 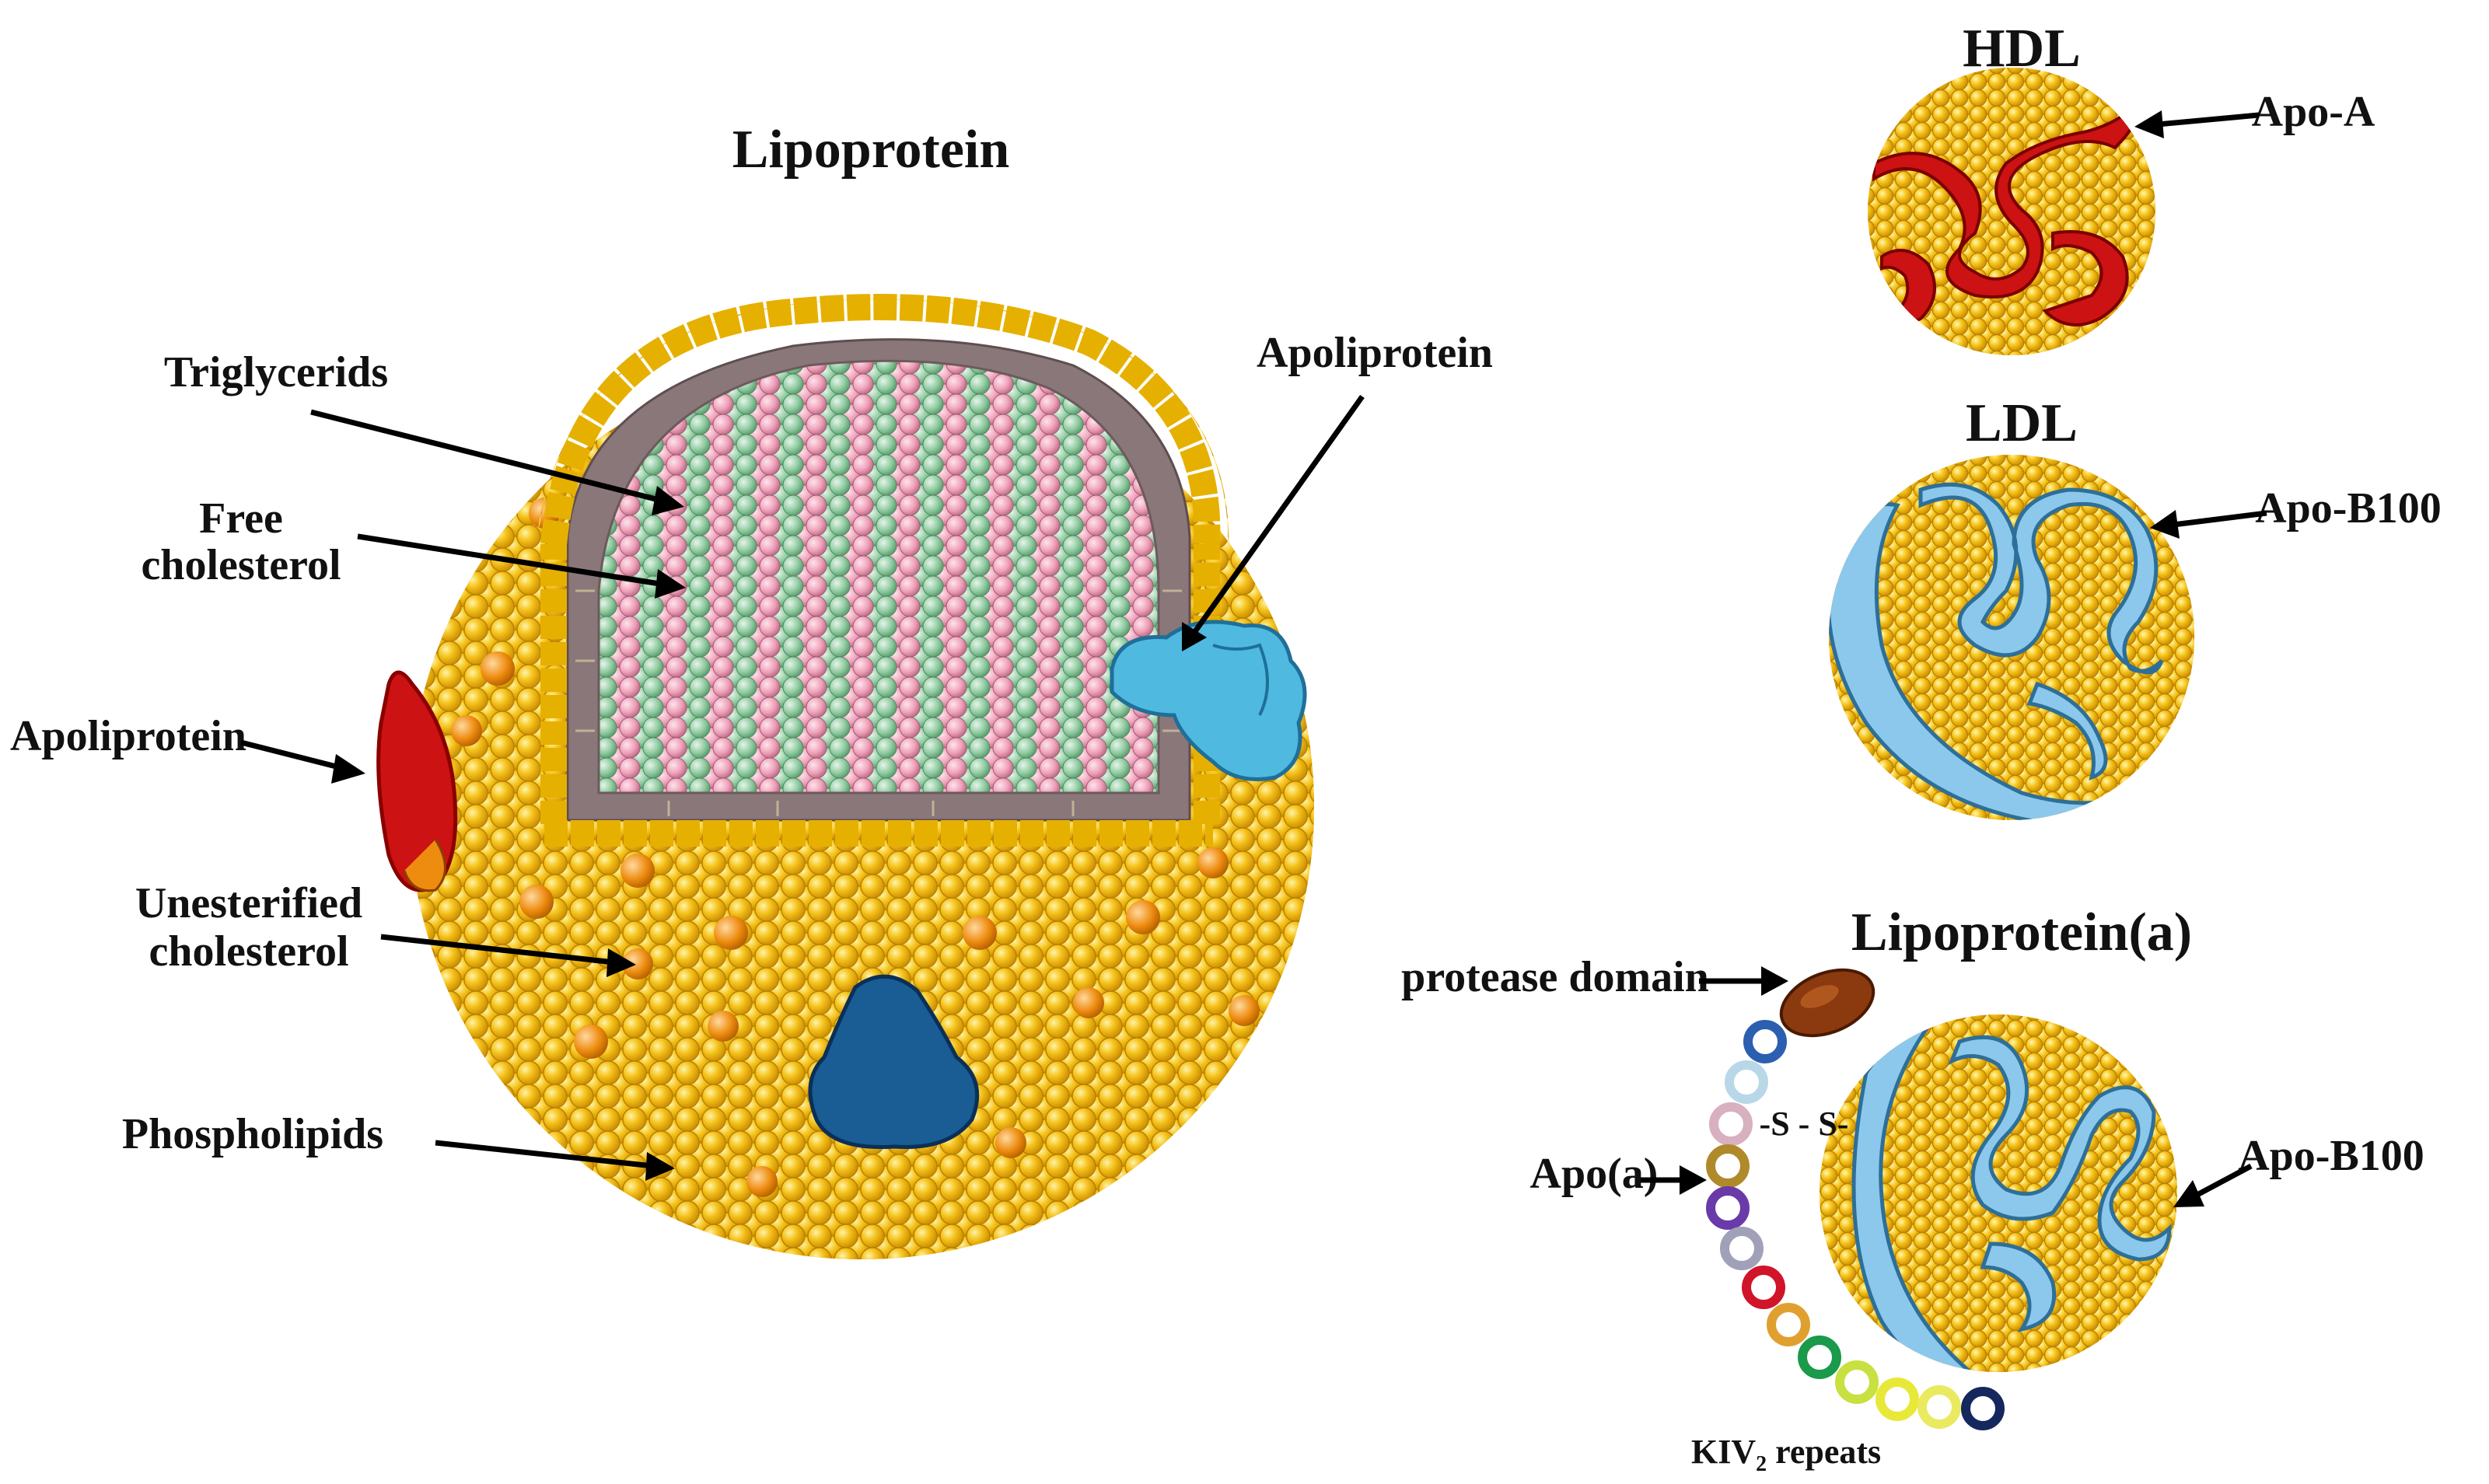 What do you see at coordinates (424, 865) in the screenshot?
I see `apoliprotein-left-orange` at bounding box center [424, 865].